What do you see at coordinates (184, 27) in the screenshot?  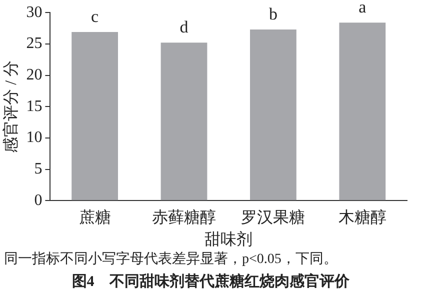 I see `annotation: d` at bounding box center [184, 27].